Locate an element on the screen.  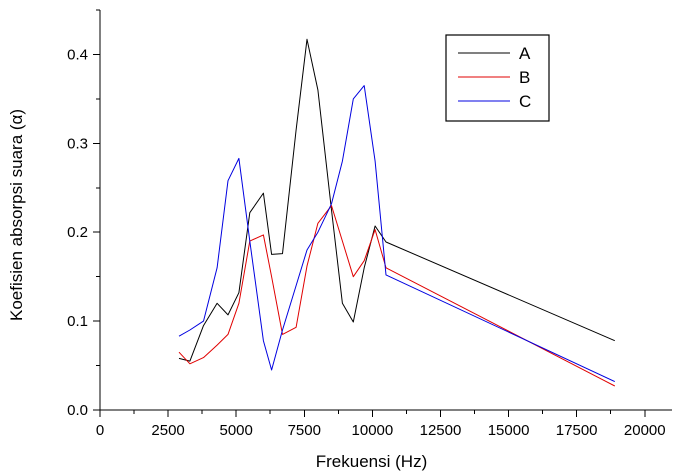
x-tick-label: 2500 is located at coordinates (167, 430).